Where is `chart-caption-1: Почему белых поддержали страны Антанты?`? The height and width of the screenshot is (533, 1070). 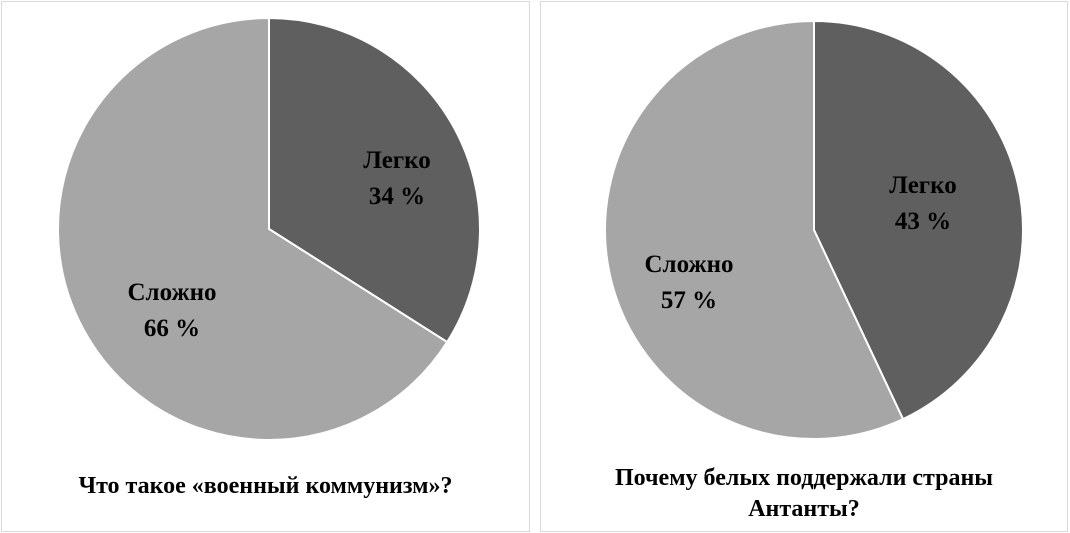
chart-caption-1: Почему белых поддержали страны Антанты? is located at coordinates (804, 493).